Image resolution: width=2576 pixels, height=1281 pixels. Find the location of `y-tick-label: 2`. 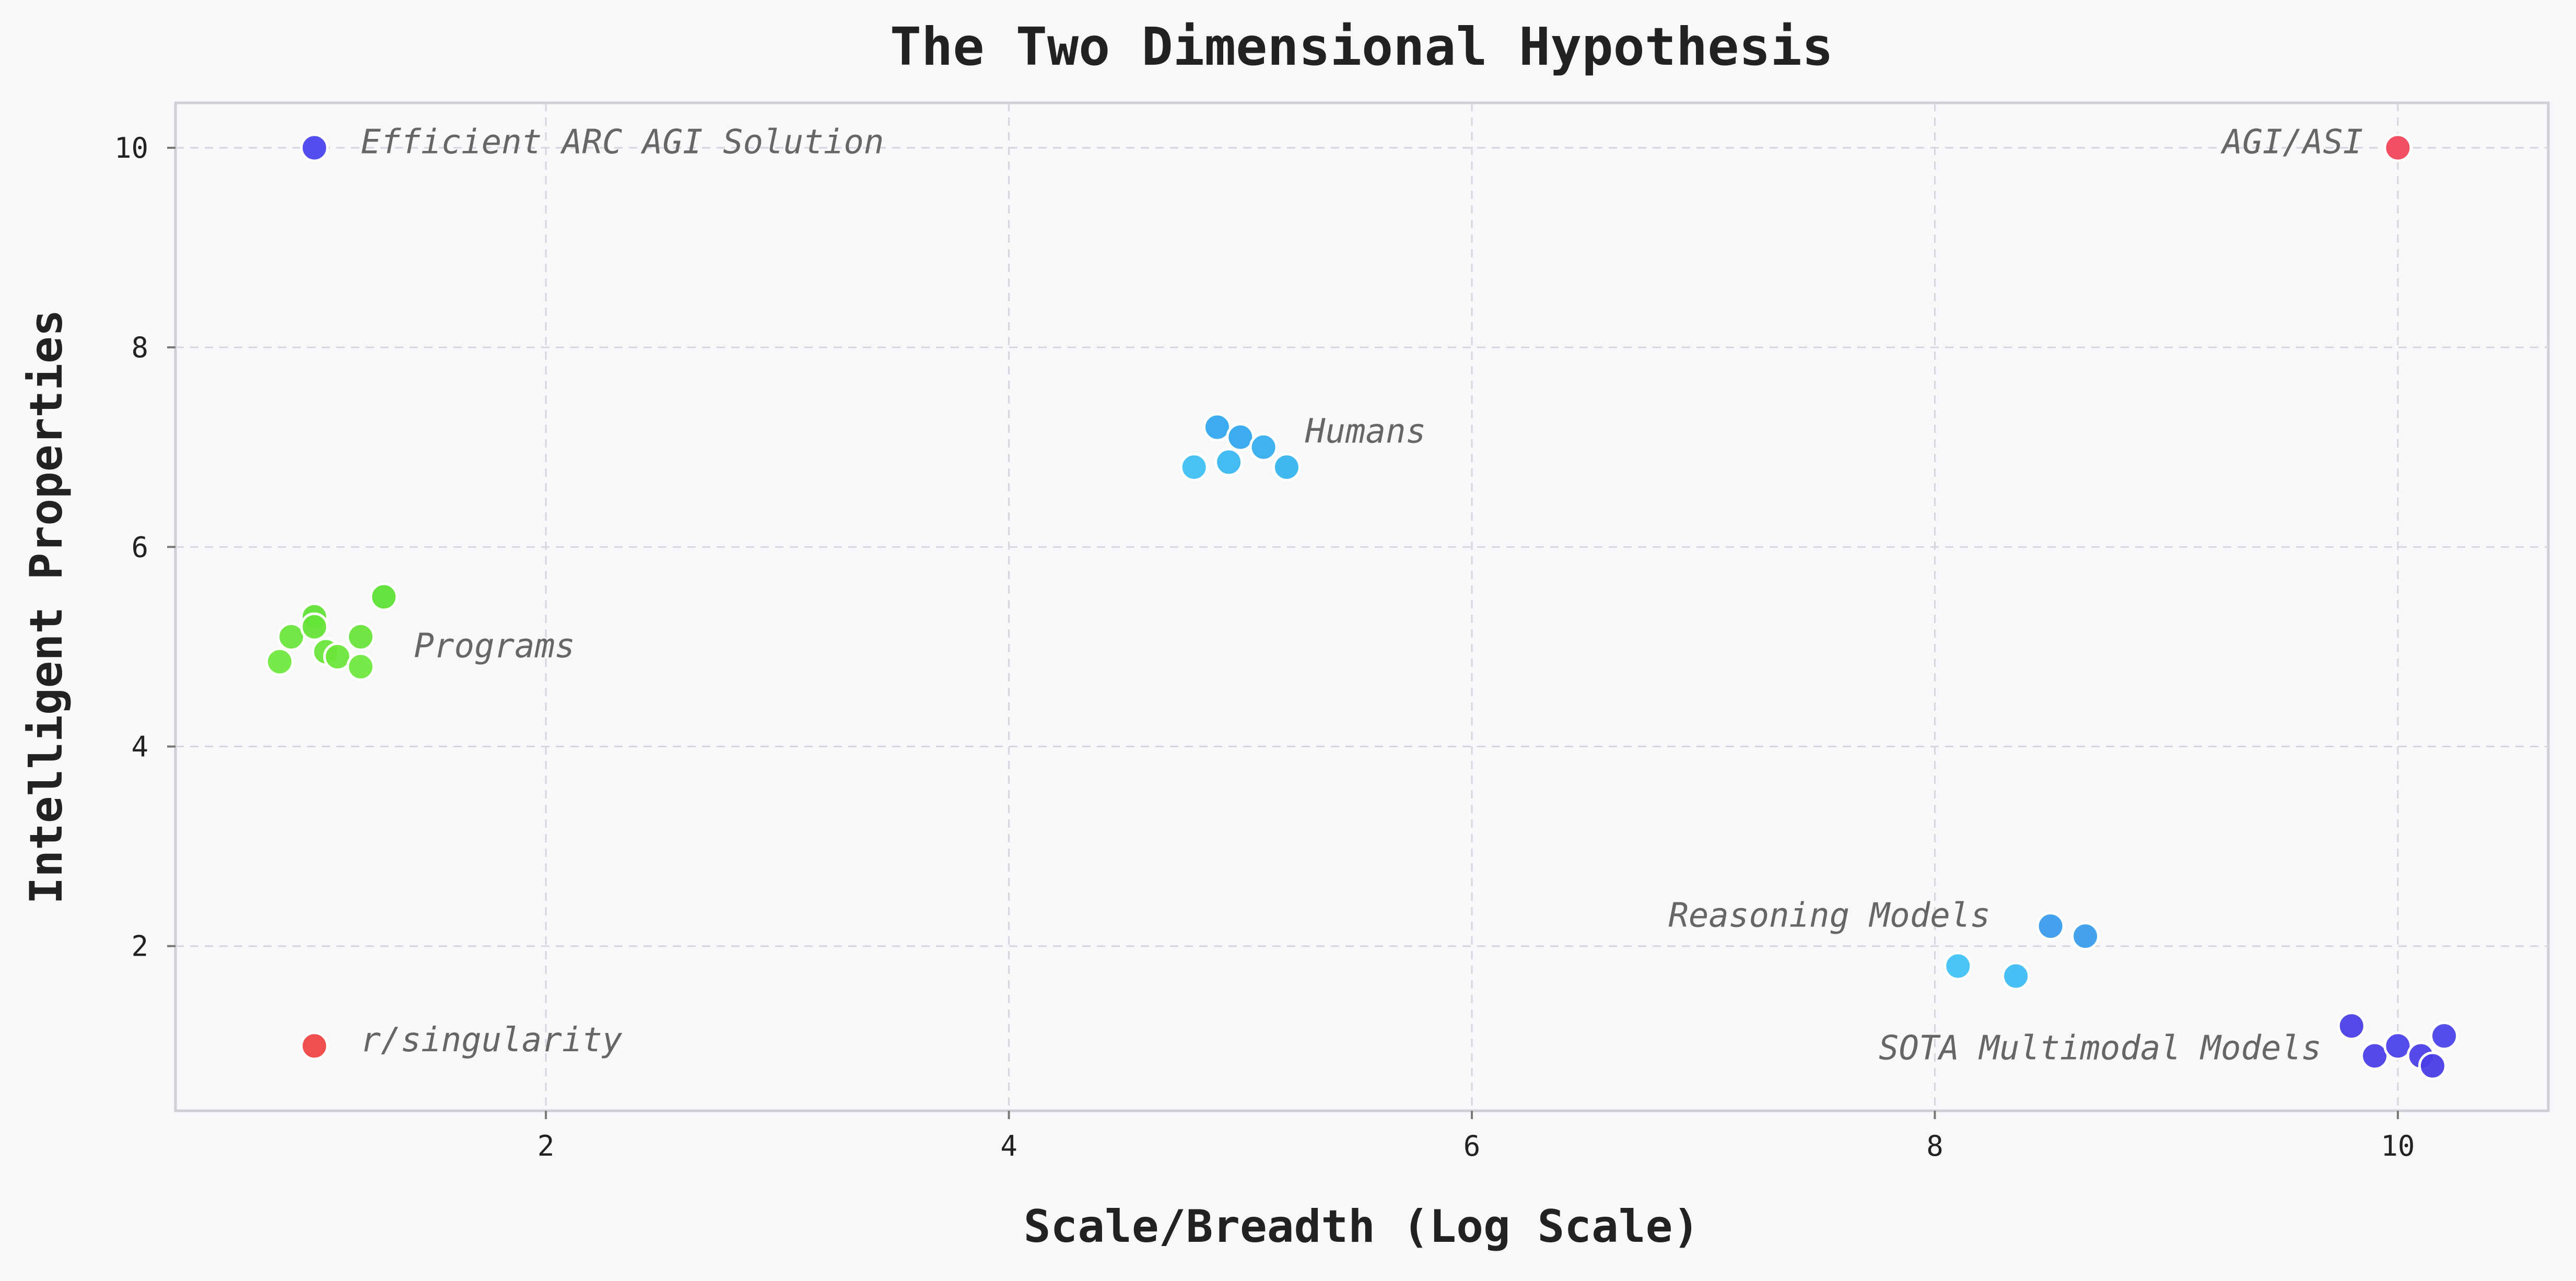

y-tick-label: 2 is located at coordinates (139, 946).